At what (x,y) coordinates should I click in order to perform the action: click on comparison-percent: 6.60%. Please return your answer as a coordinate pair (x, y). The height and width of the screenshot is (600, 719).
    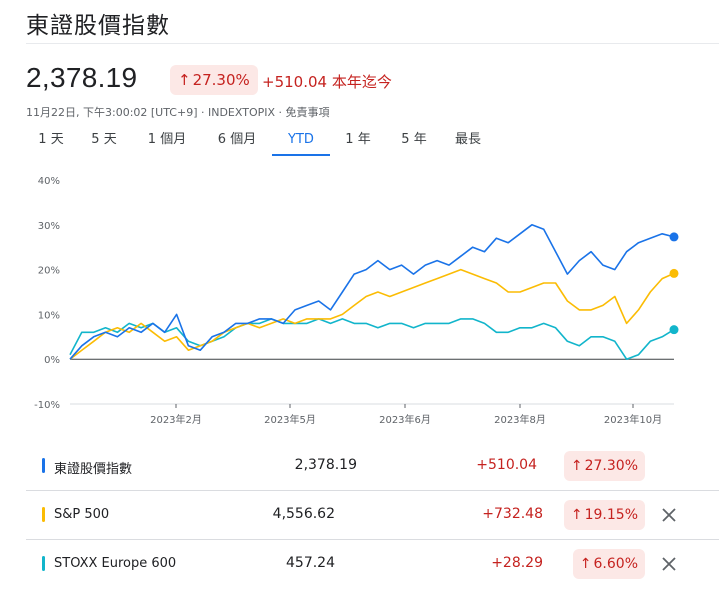
    Looking at the image, I should click on (615, 564).